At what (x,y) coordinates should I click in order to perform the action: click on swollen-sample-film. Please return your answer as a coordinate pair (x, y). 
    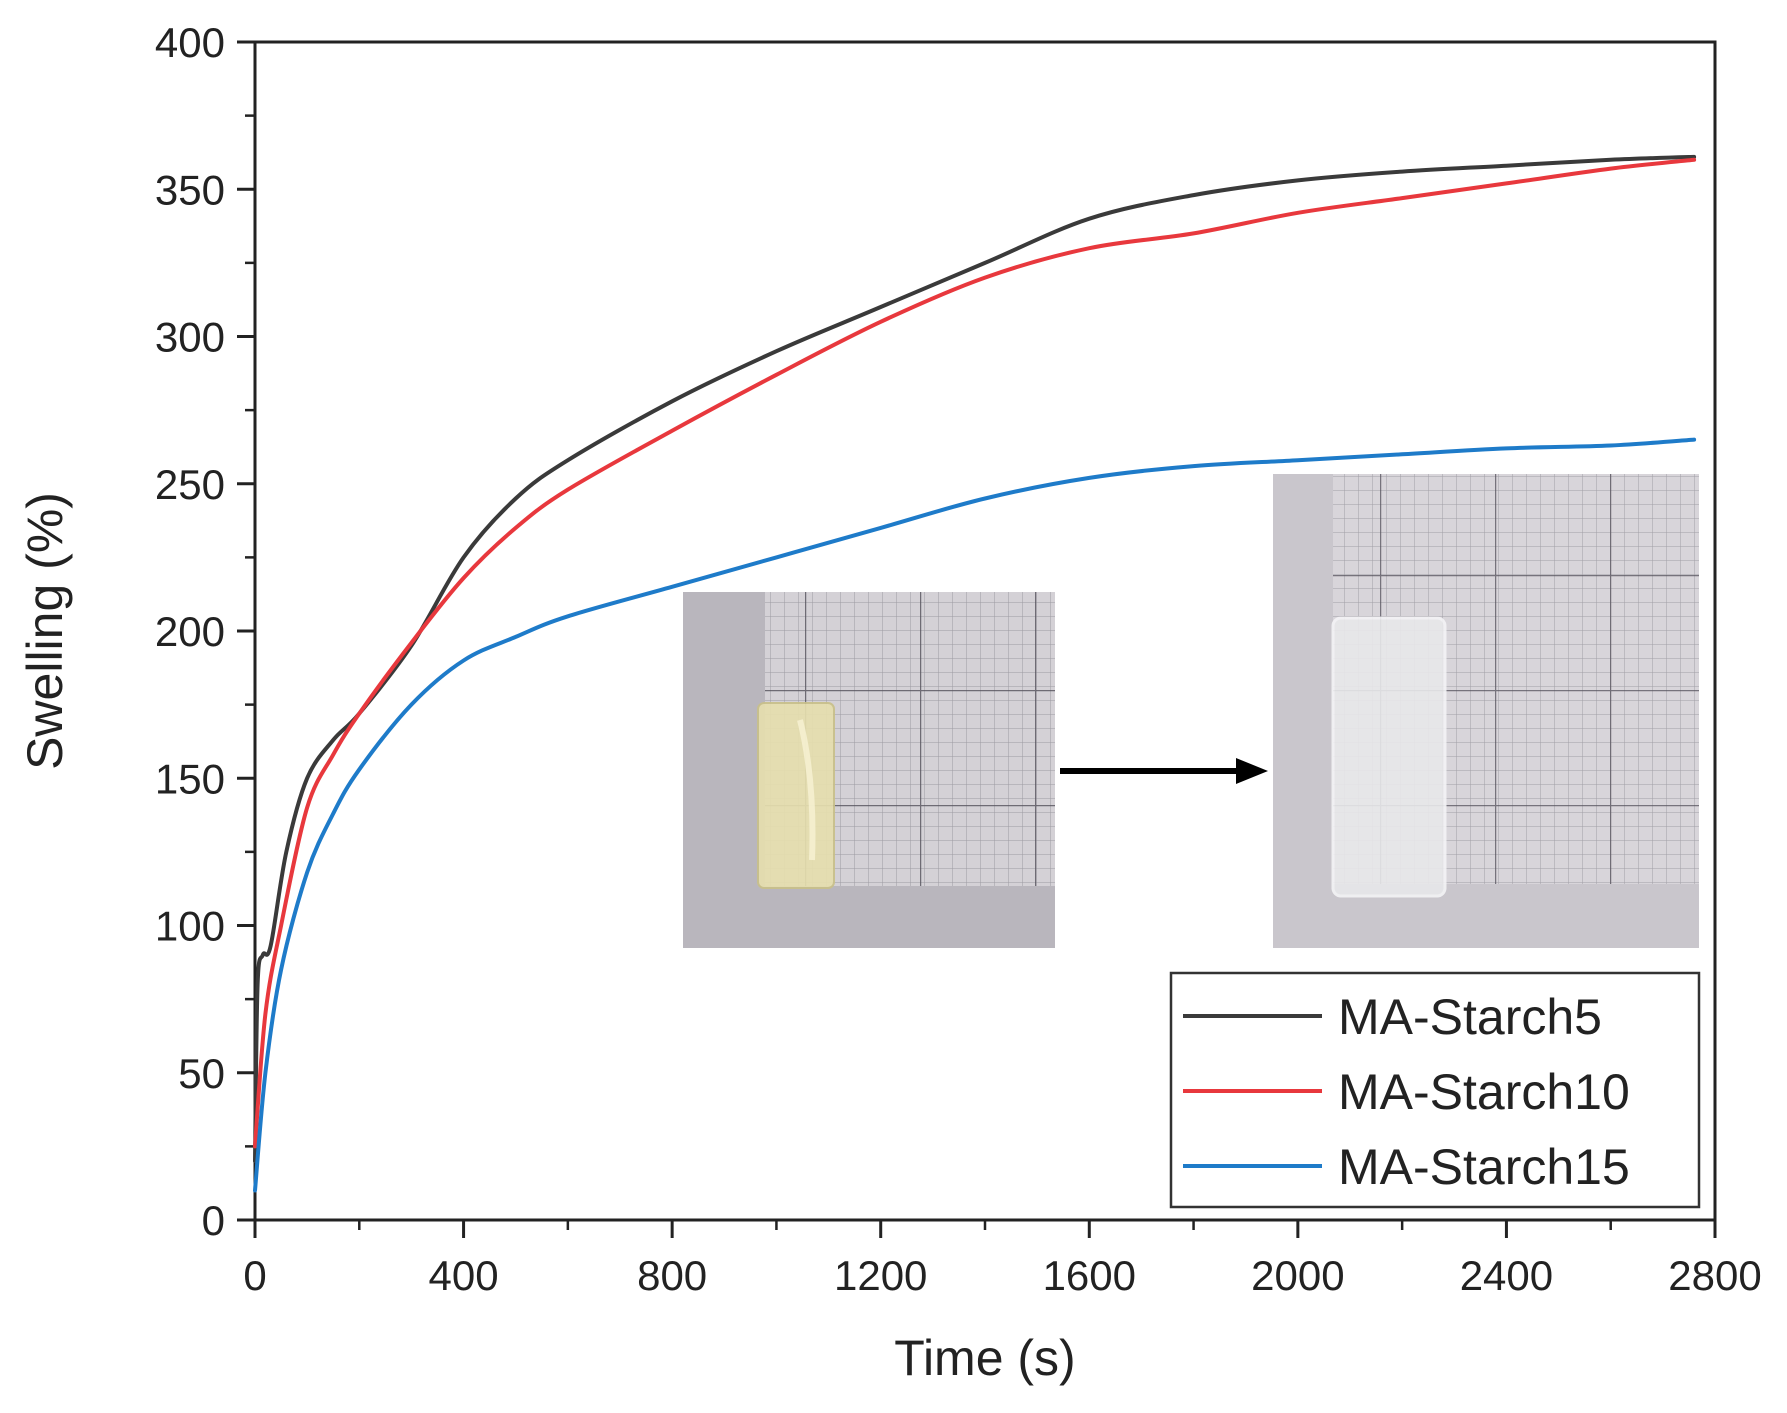
    Looking at the image, I should click on (1389, 757).